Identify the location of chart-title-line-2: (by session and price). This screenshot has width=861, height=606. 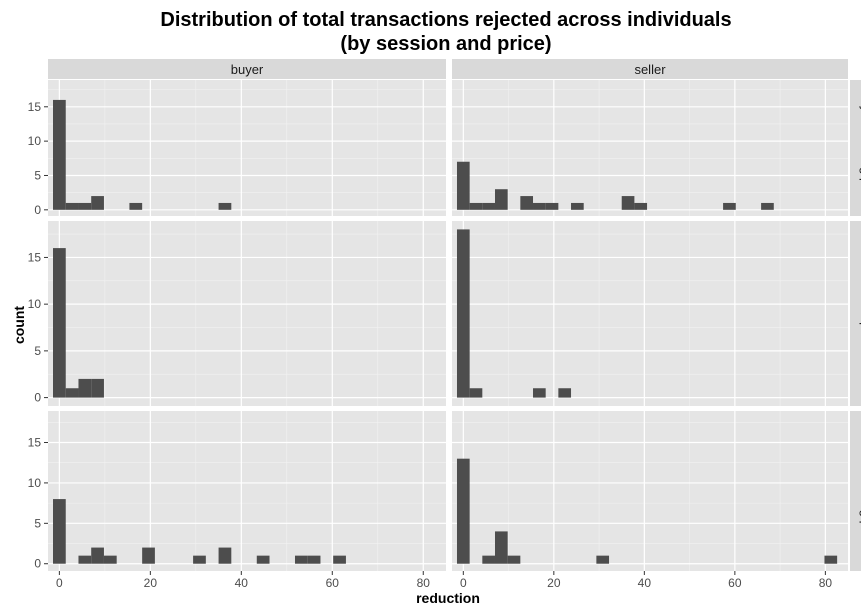
(445, 44).